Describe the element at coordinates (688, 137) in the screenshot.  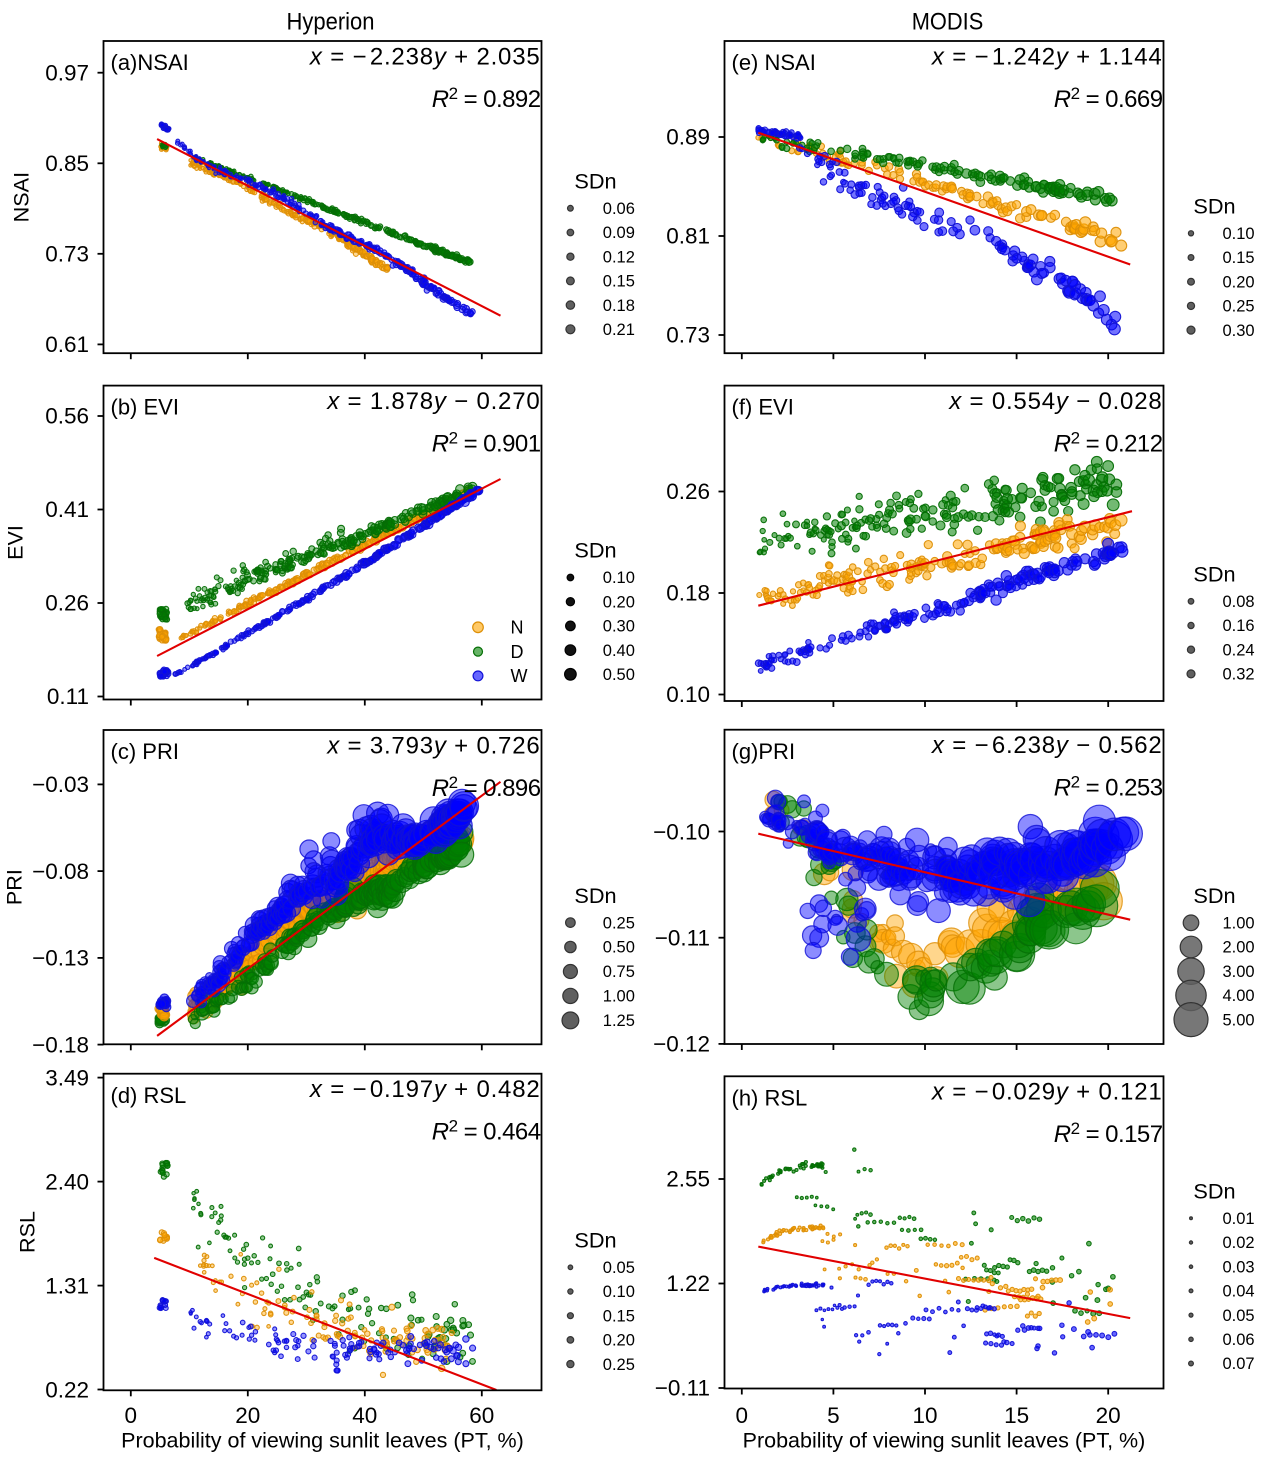
I see `svg-text: 0.89` at that location.